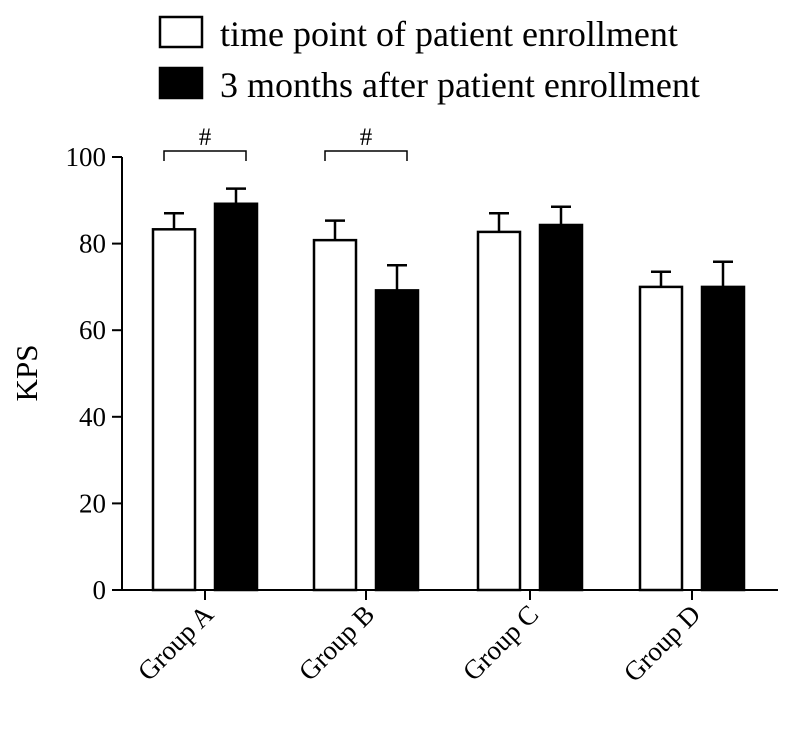  Describe the element at coordinates (26, 373) in the screenshot. I see `y-axis-label: KPS` at that location.